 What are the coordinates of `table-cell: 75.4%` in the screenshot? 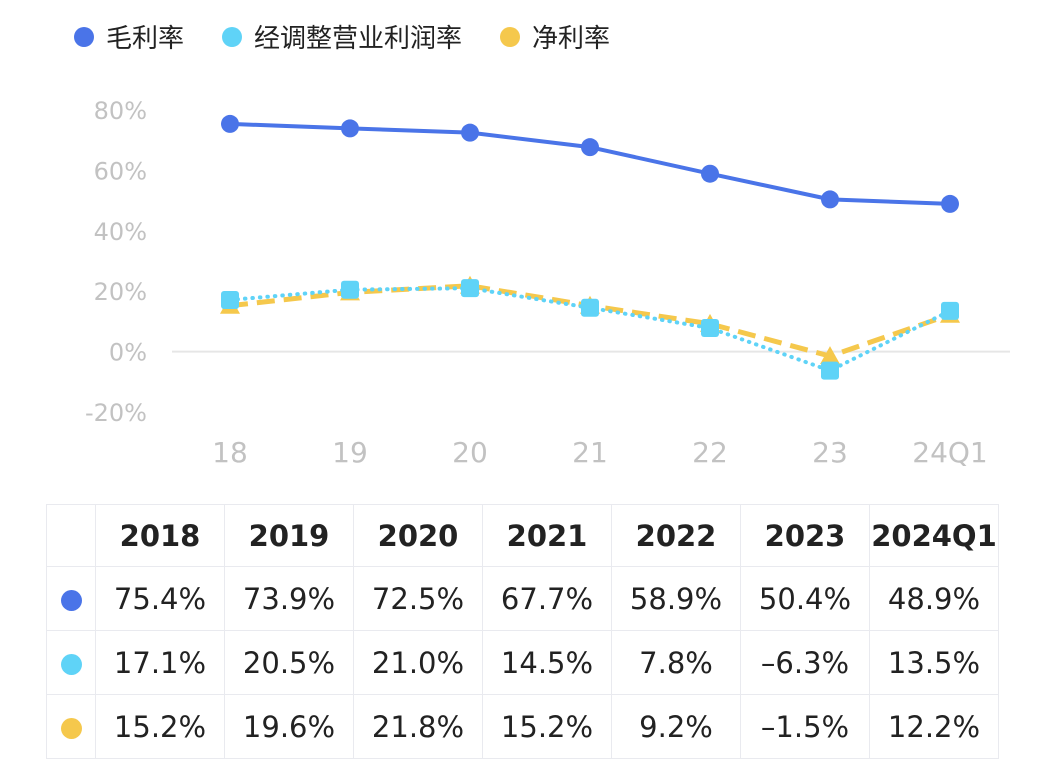 It's located at (160, 598).